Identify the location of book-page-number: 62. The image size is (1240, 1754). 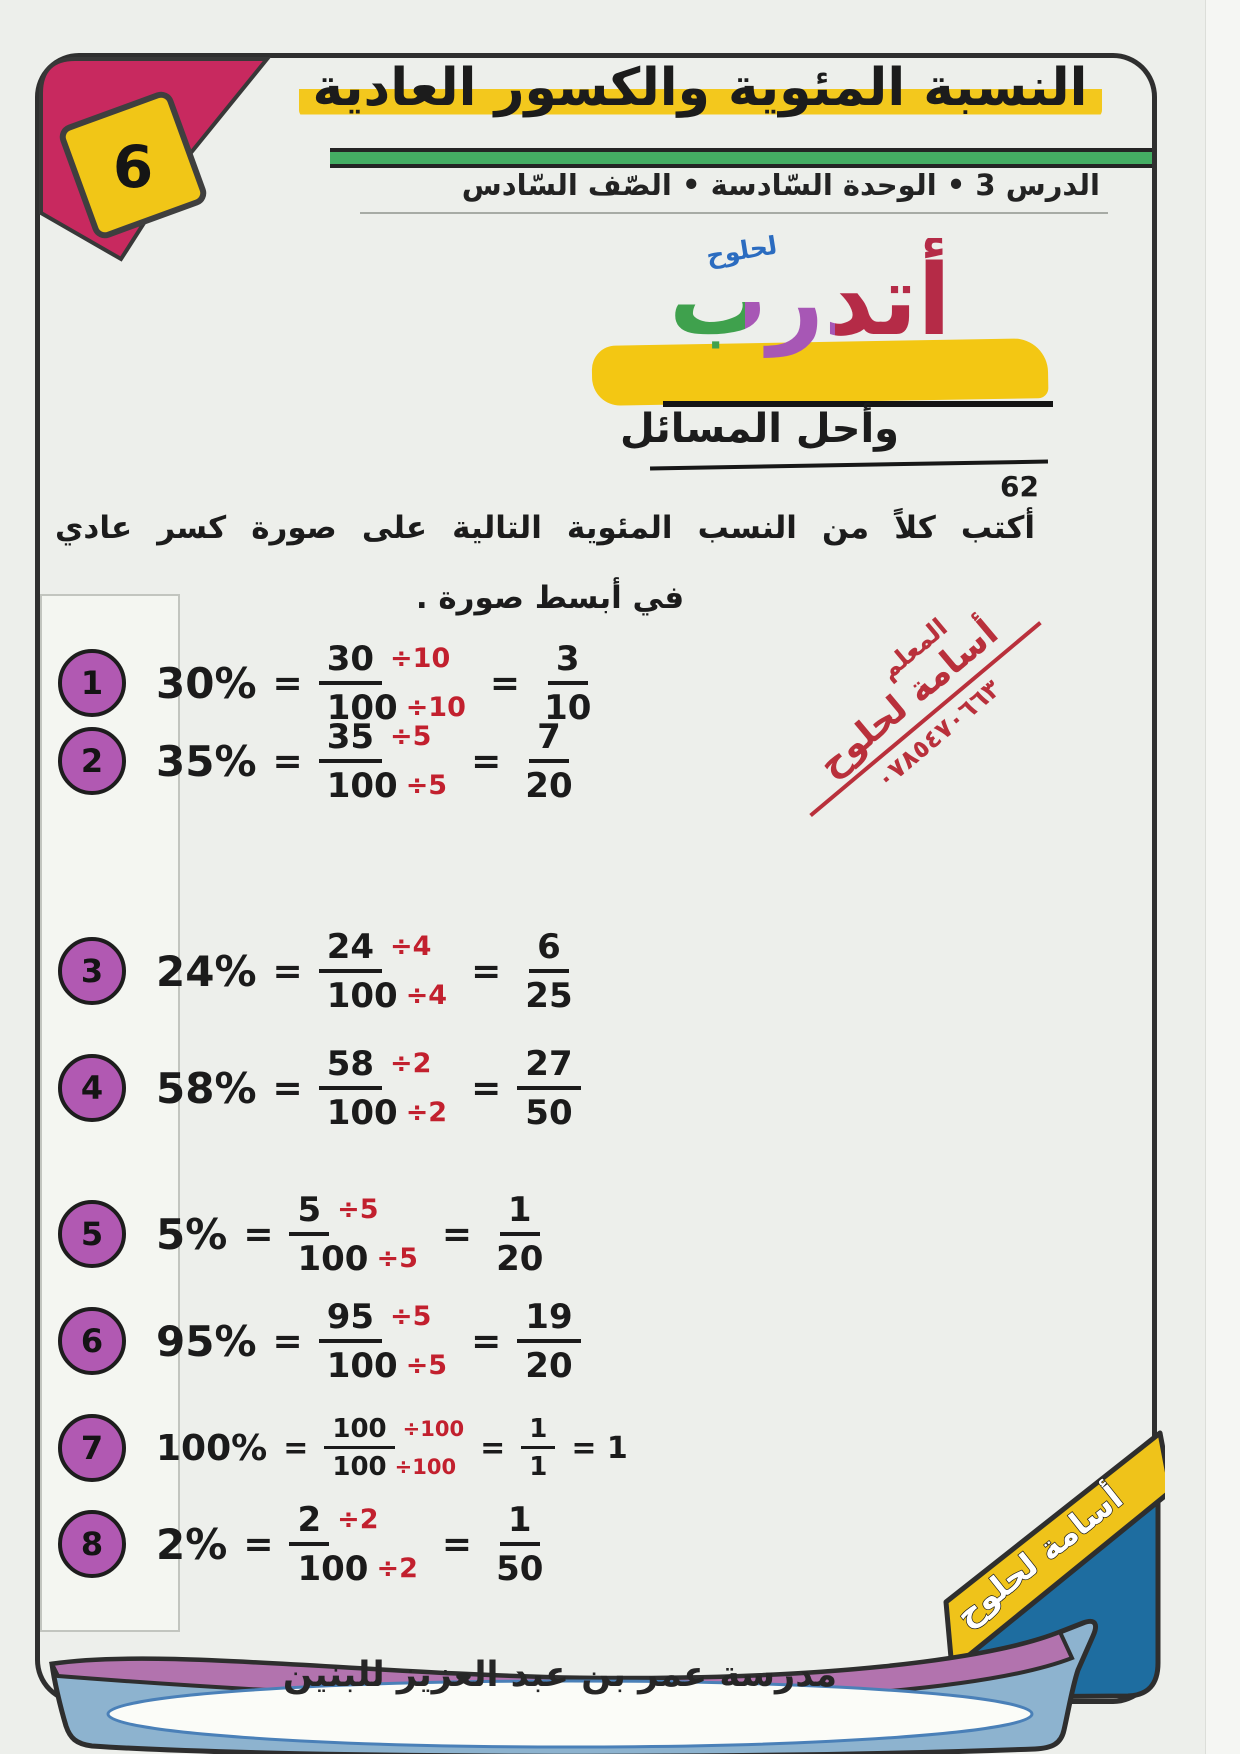
(1019, 486).